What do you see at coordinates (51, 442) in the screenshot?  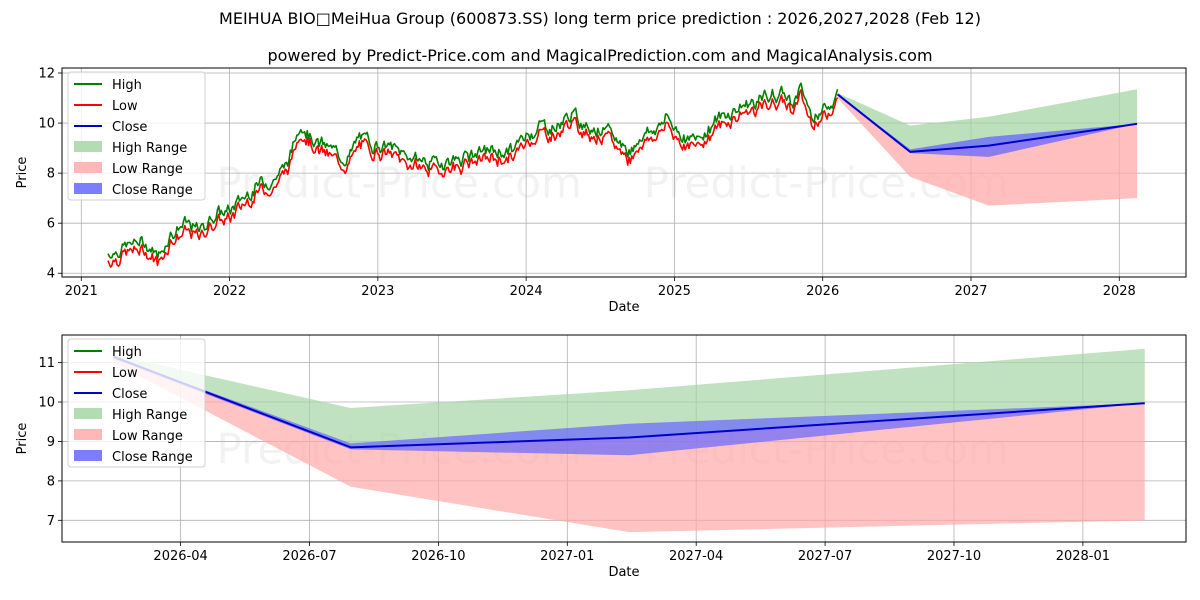 I see `y-tick-label: 9` at bounding box center [51, 442].